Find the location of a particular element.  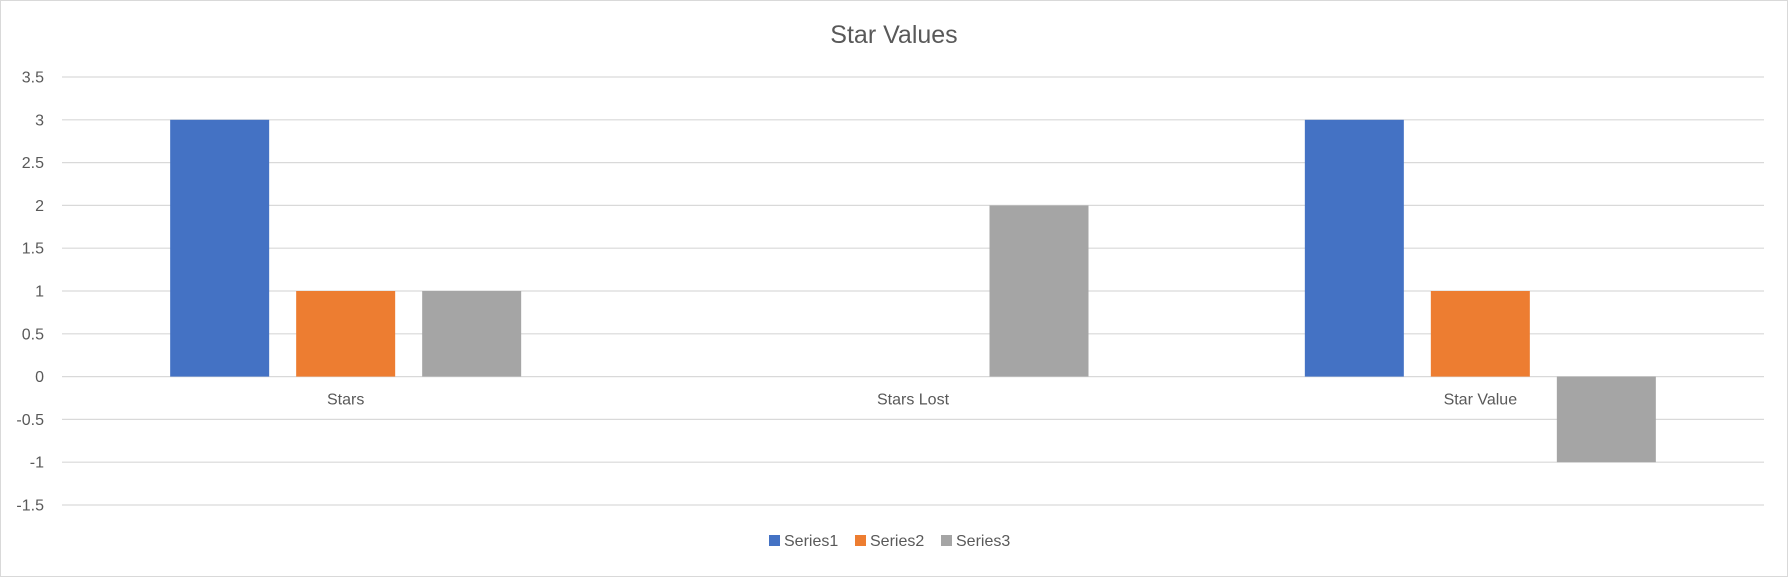

legend-label: Series2 is located at coordinates (897, 541).